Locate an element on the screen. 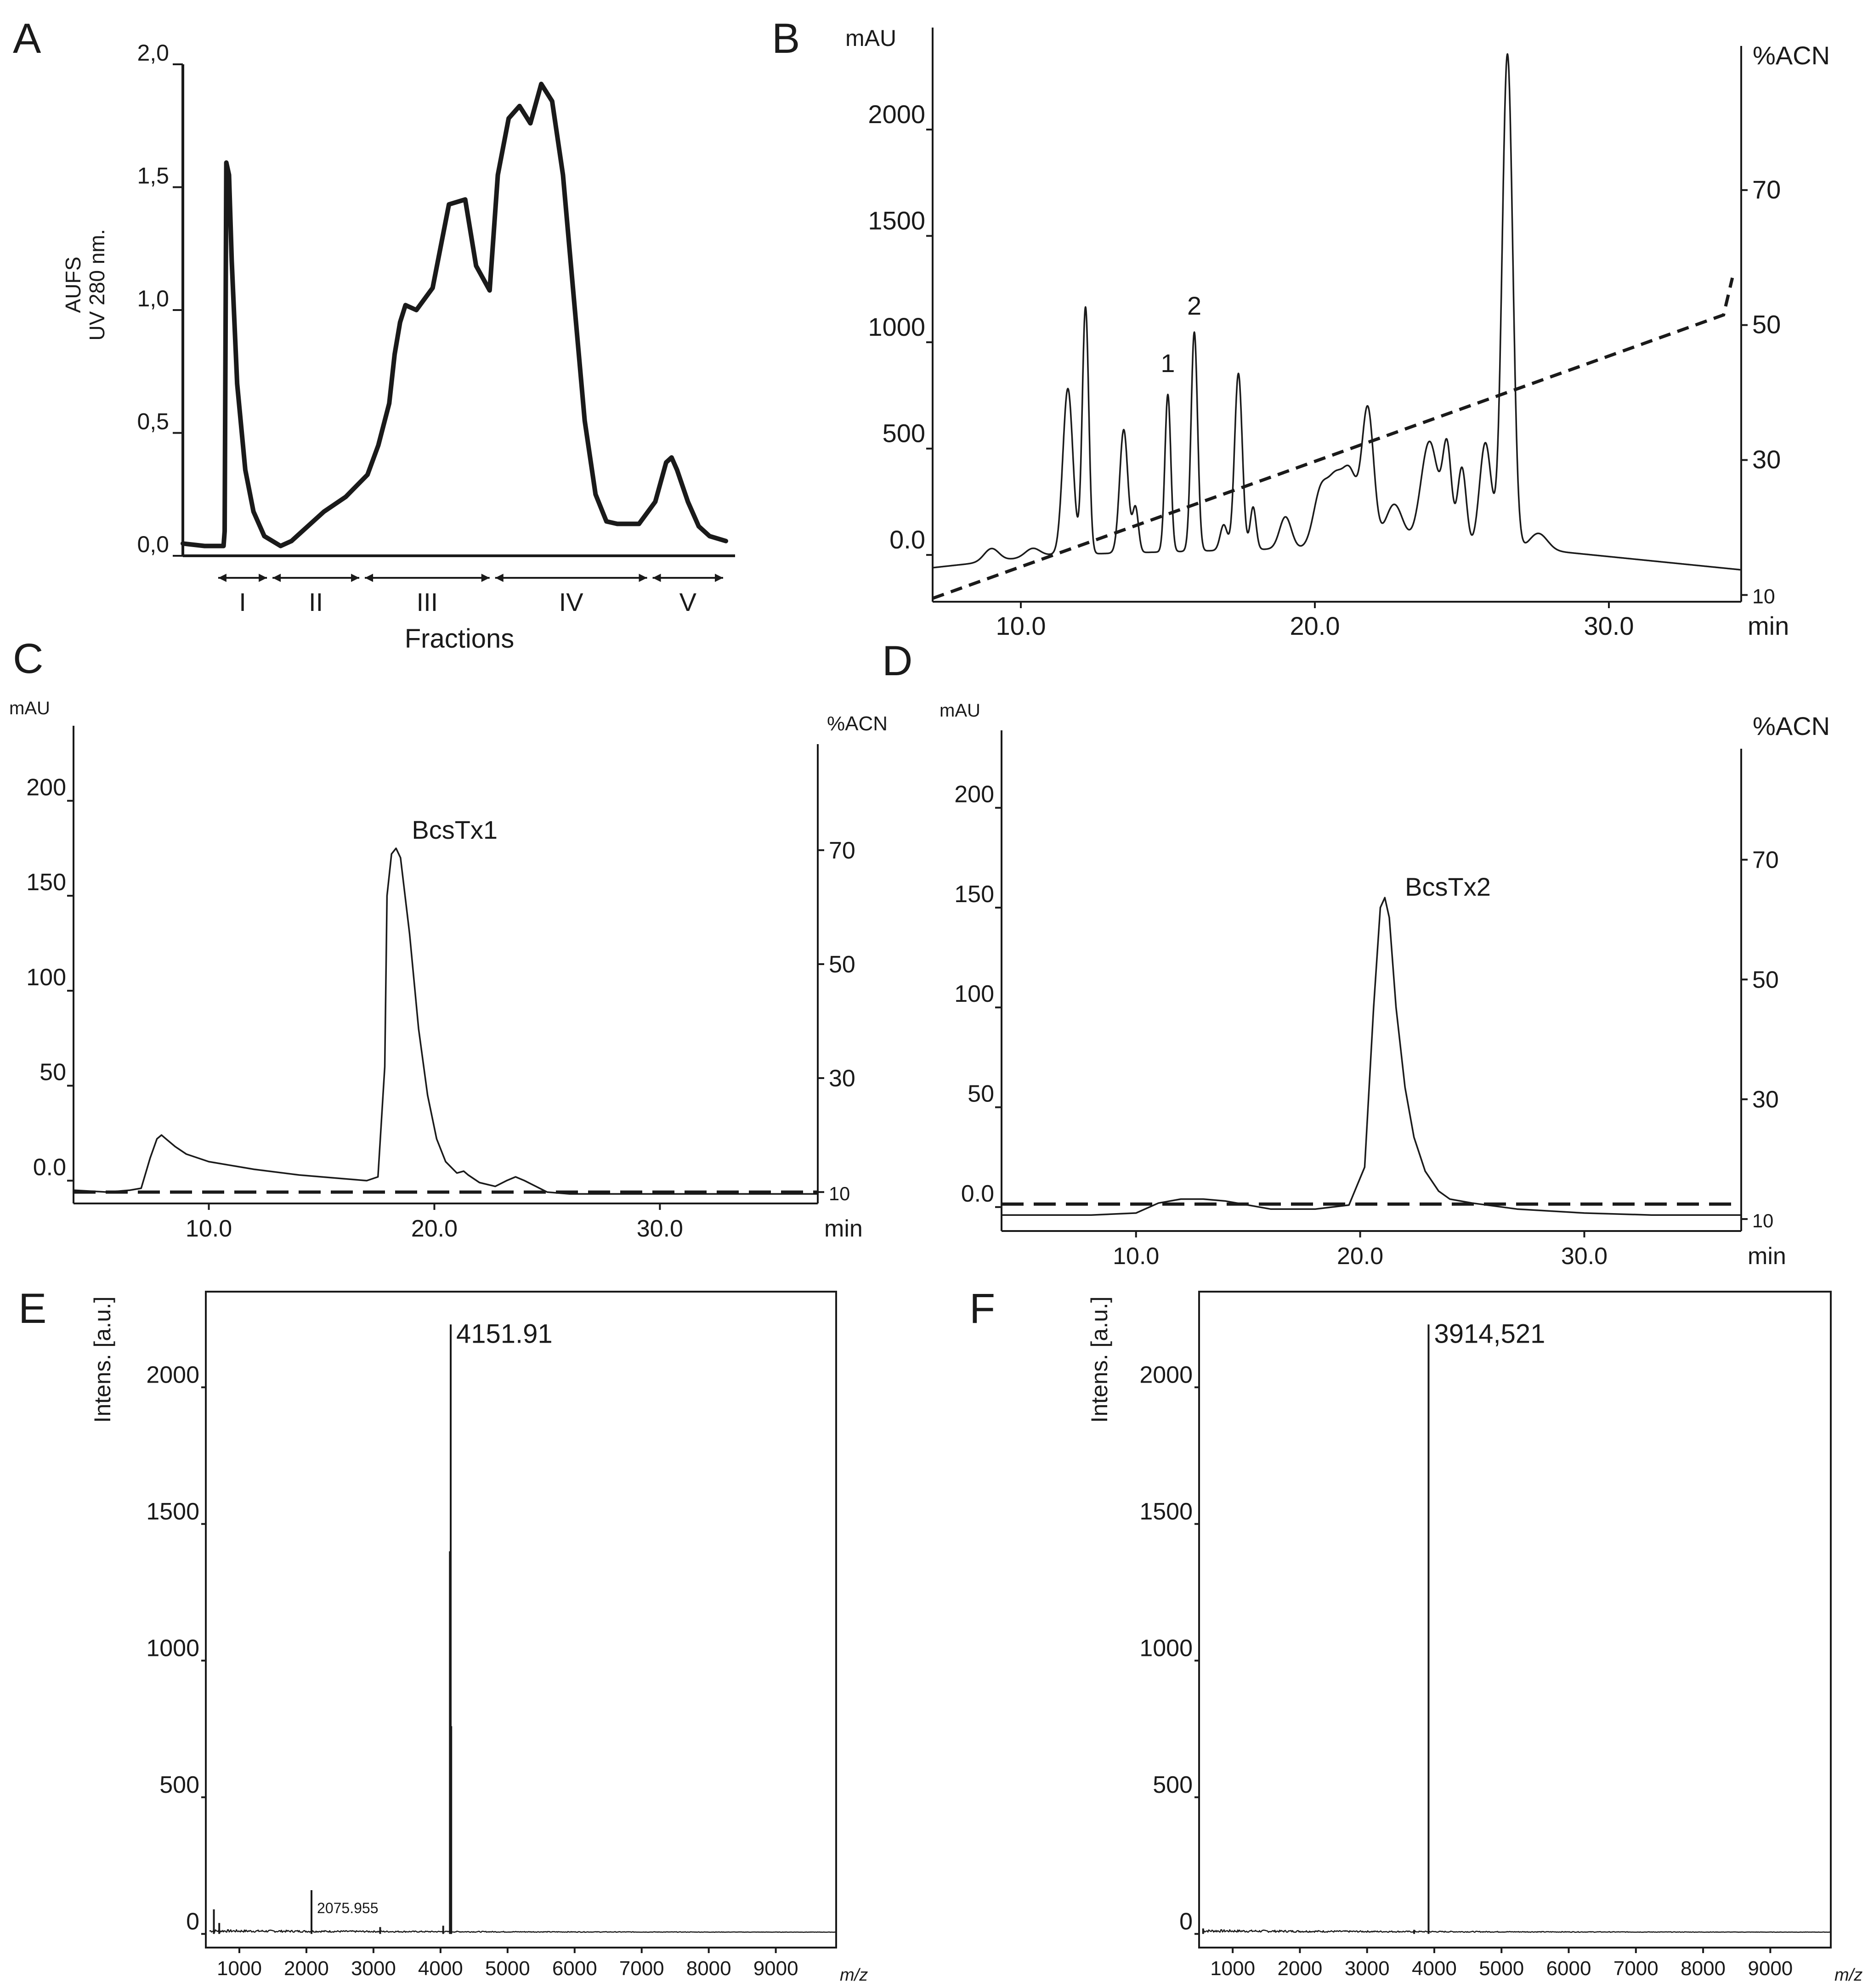  peak-mass-label: 2075.955 is located at coordinates (347, 1908).